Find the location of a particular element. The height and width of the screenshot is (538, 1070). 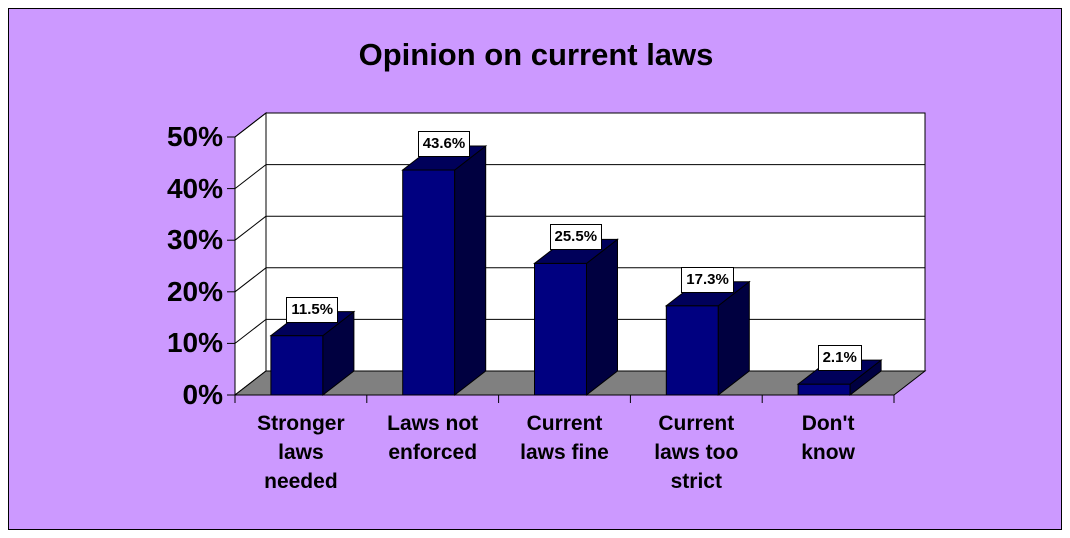

category-label-line: laws fine is located at coordinates (564, 452).